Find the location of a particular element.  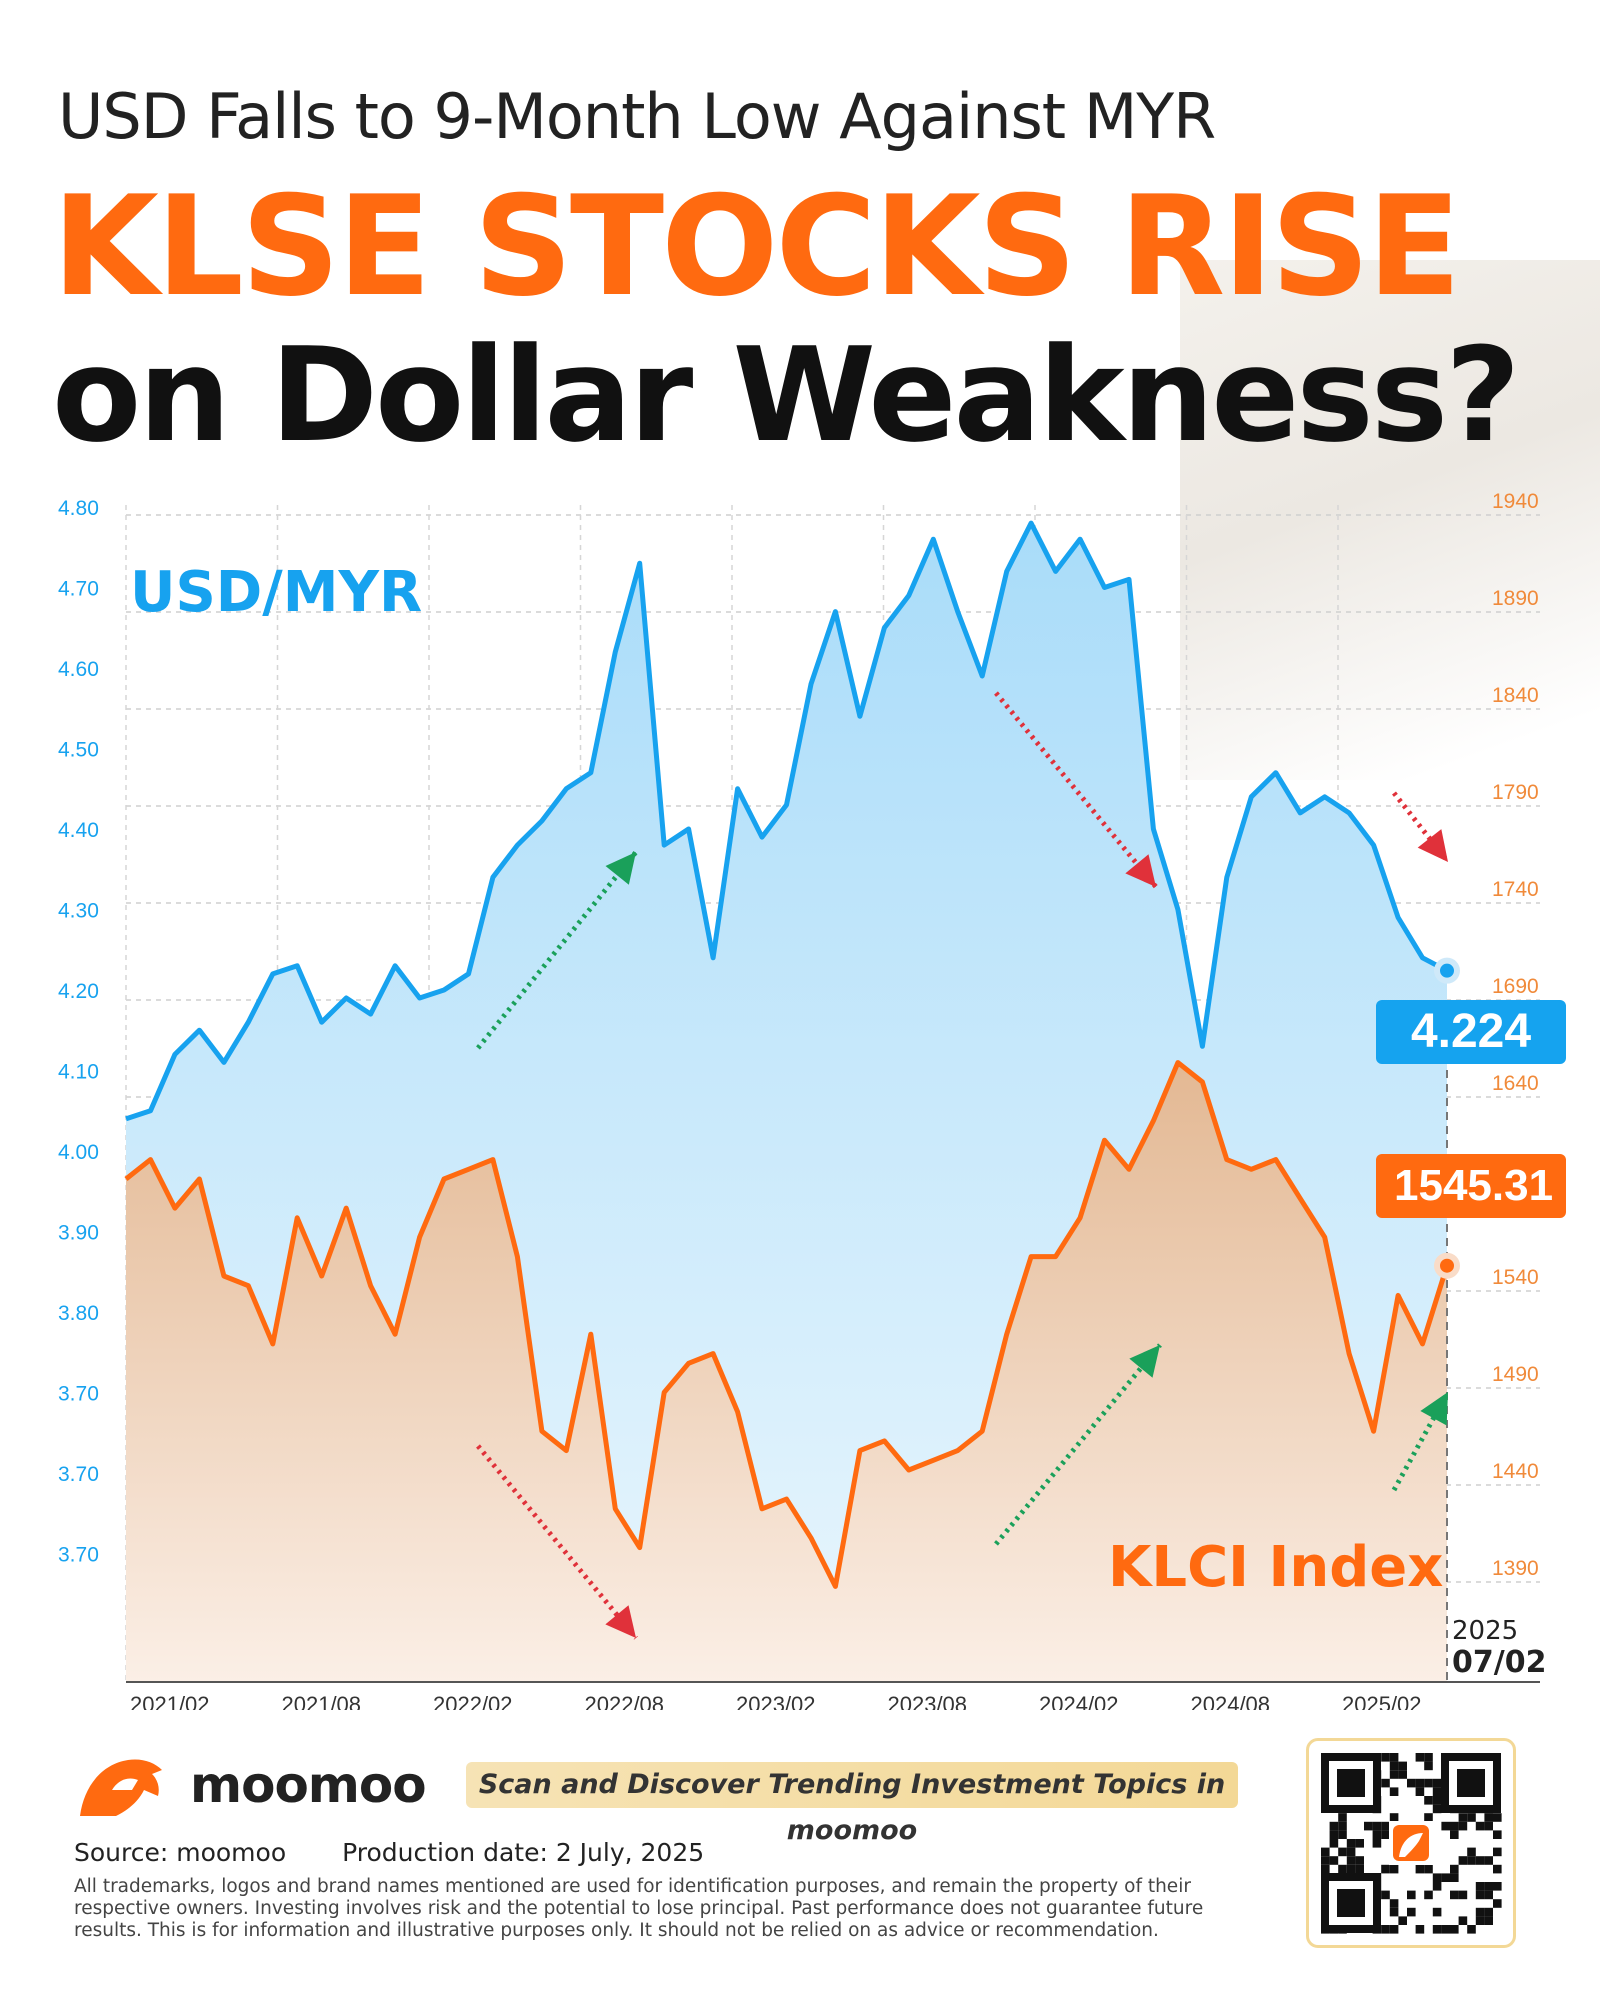

end-date-year: 2025 is located at coordinates (1485, 1631).